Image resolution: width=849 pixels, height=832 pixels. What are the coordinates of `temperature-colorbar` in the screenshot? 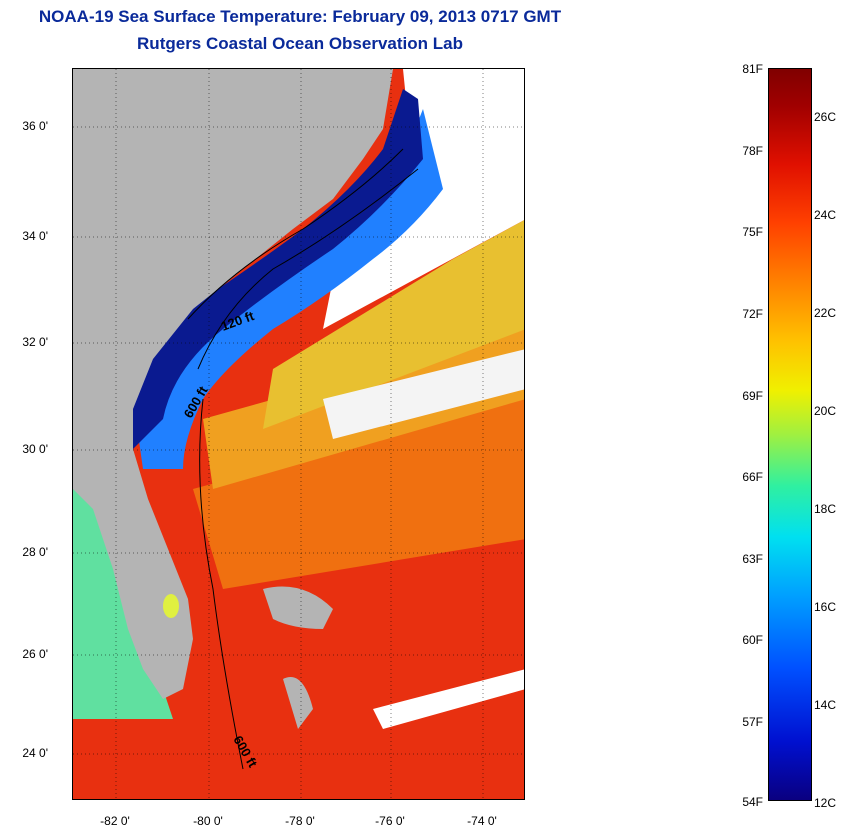 It's located at (790, 434).